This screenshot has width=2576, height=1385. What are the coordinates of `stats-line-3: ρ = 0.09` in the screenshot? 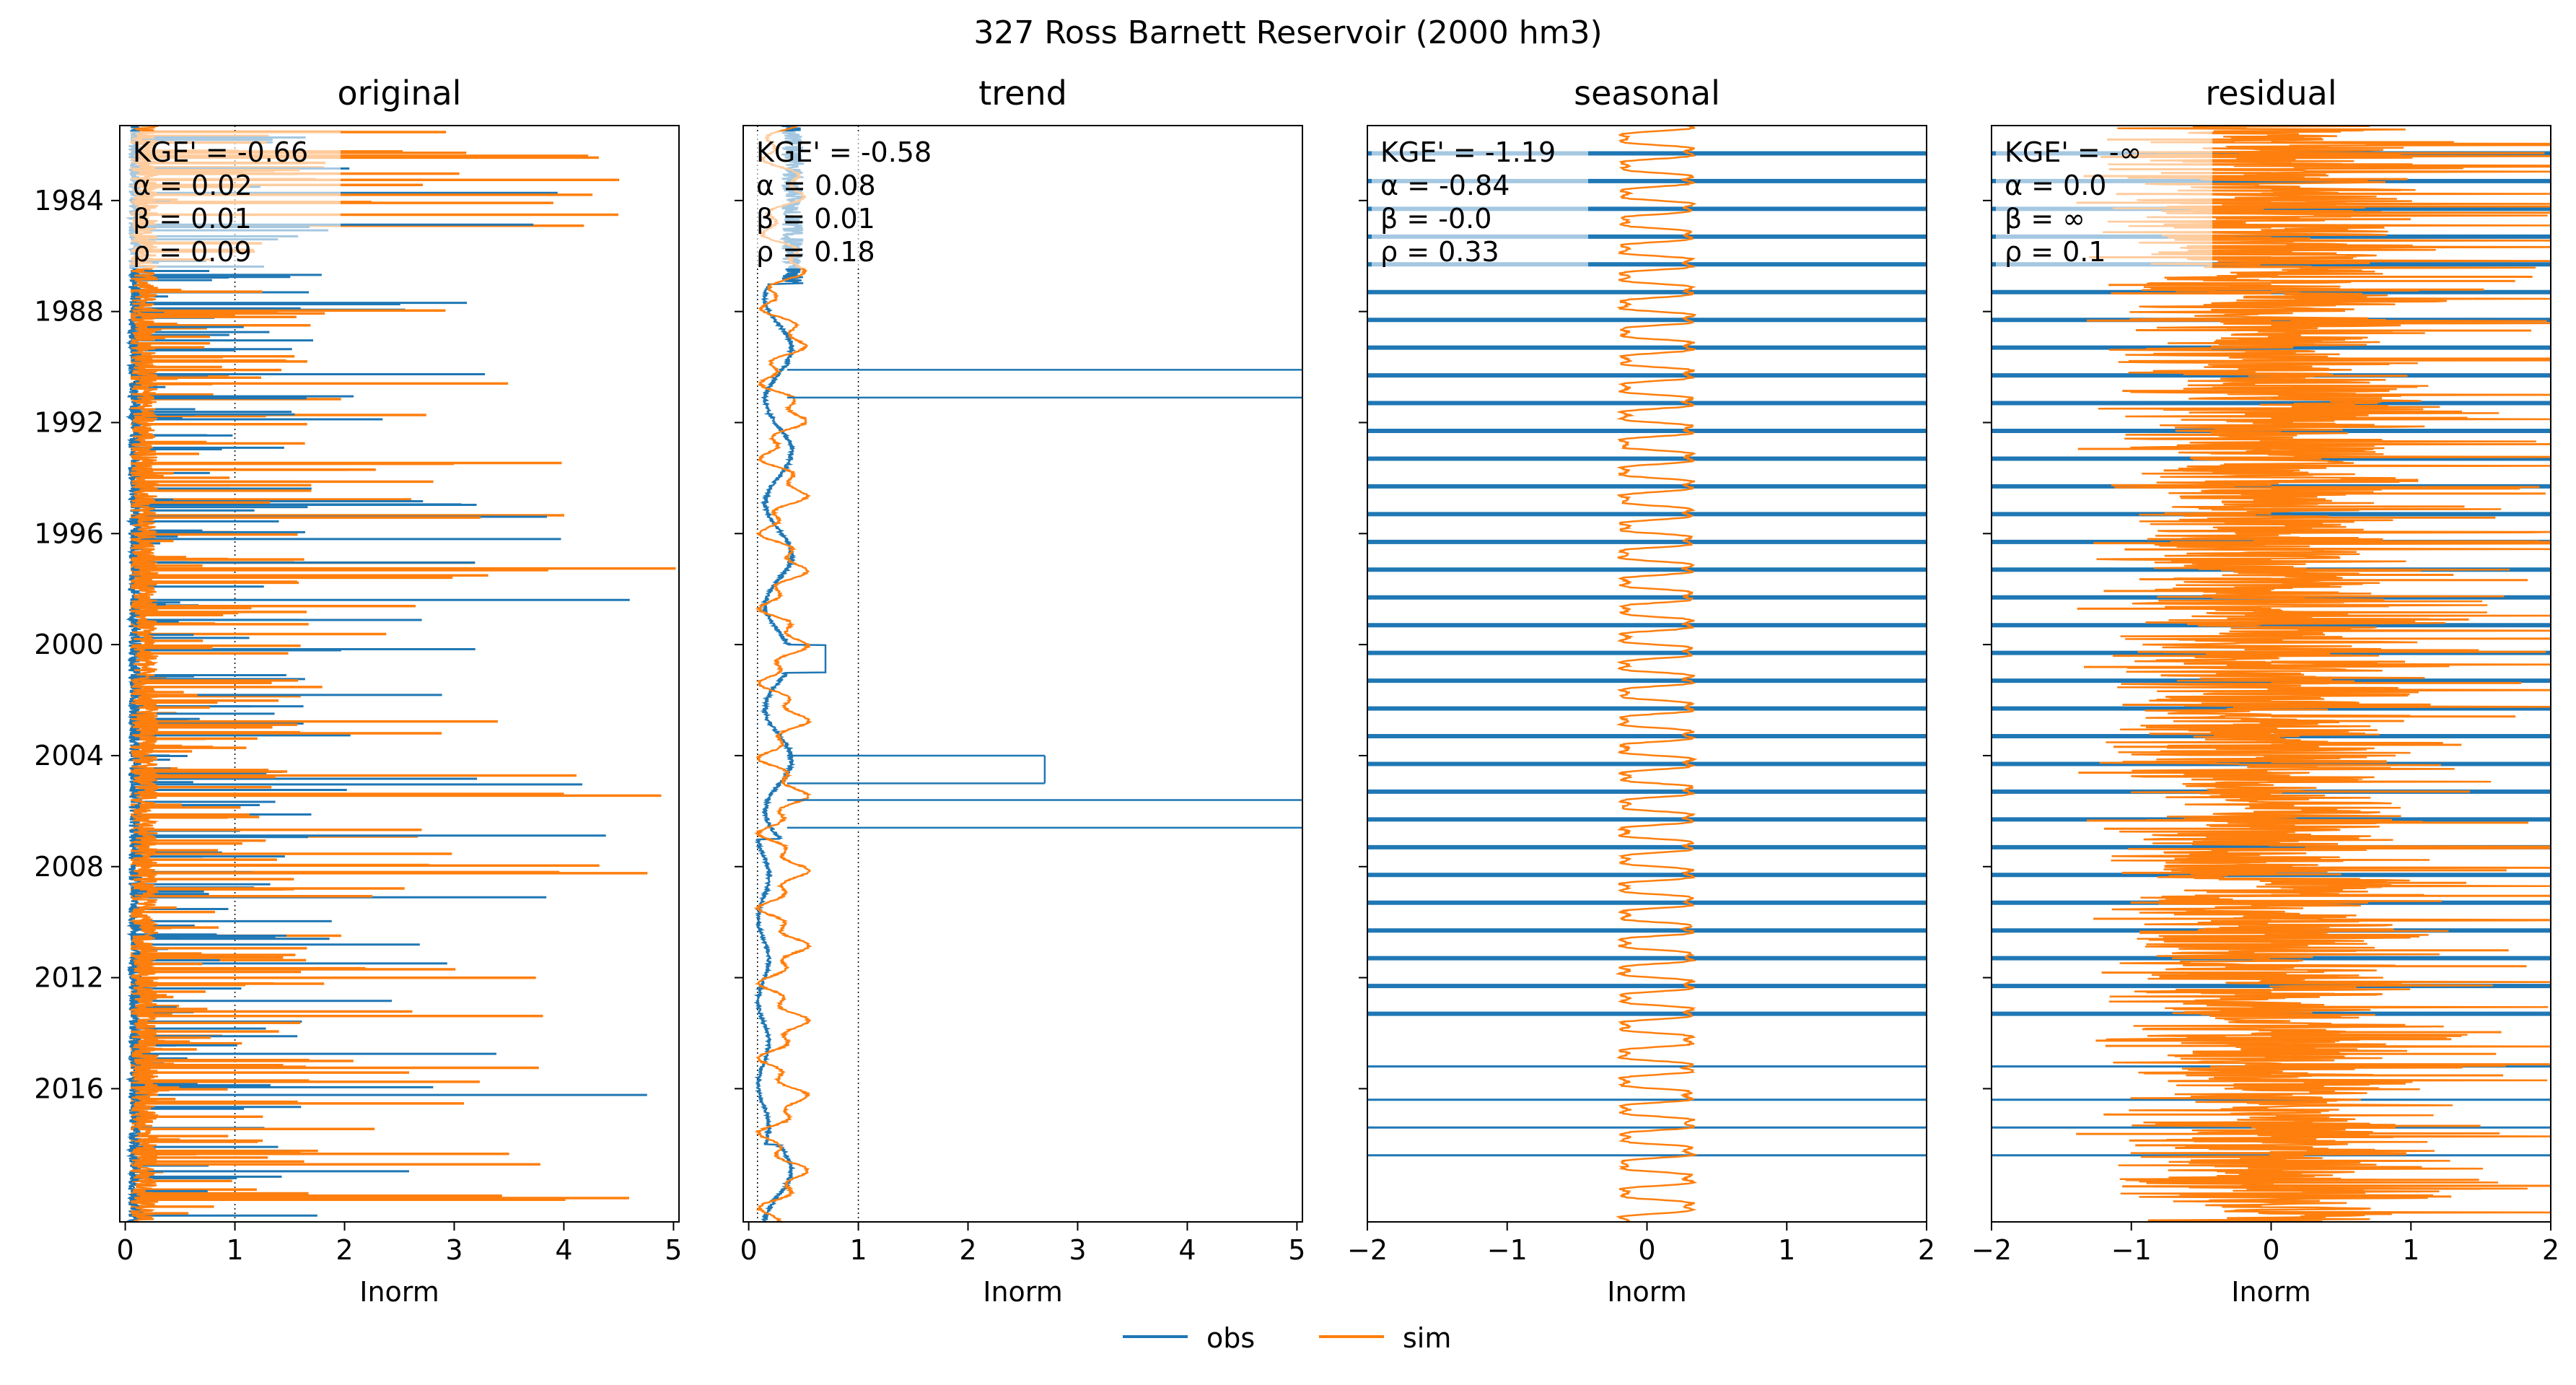 It's located at (192, 252).